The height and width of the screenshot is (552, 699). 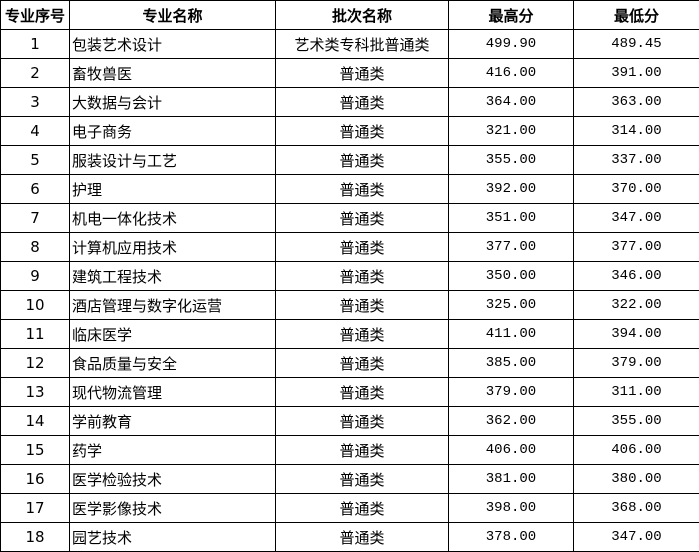 What do you see at coordinates (636, 44) in the screenshot?
I see `cell-min: 489.45` at bounding box center [636, 44].